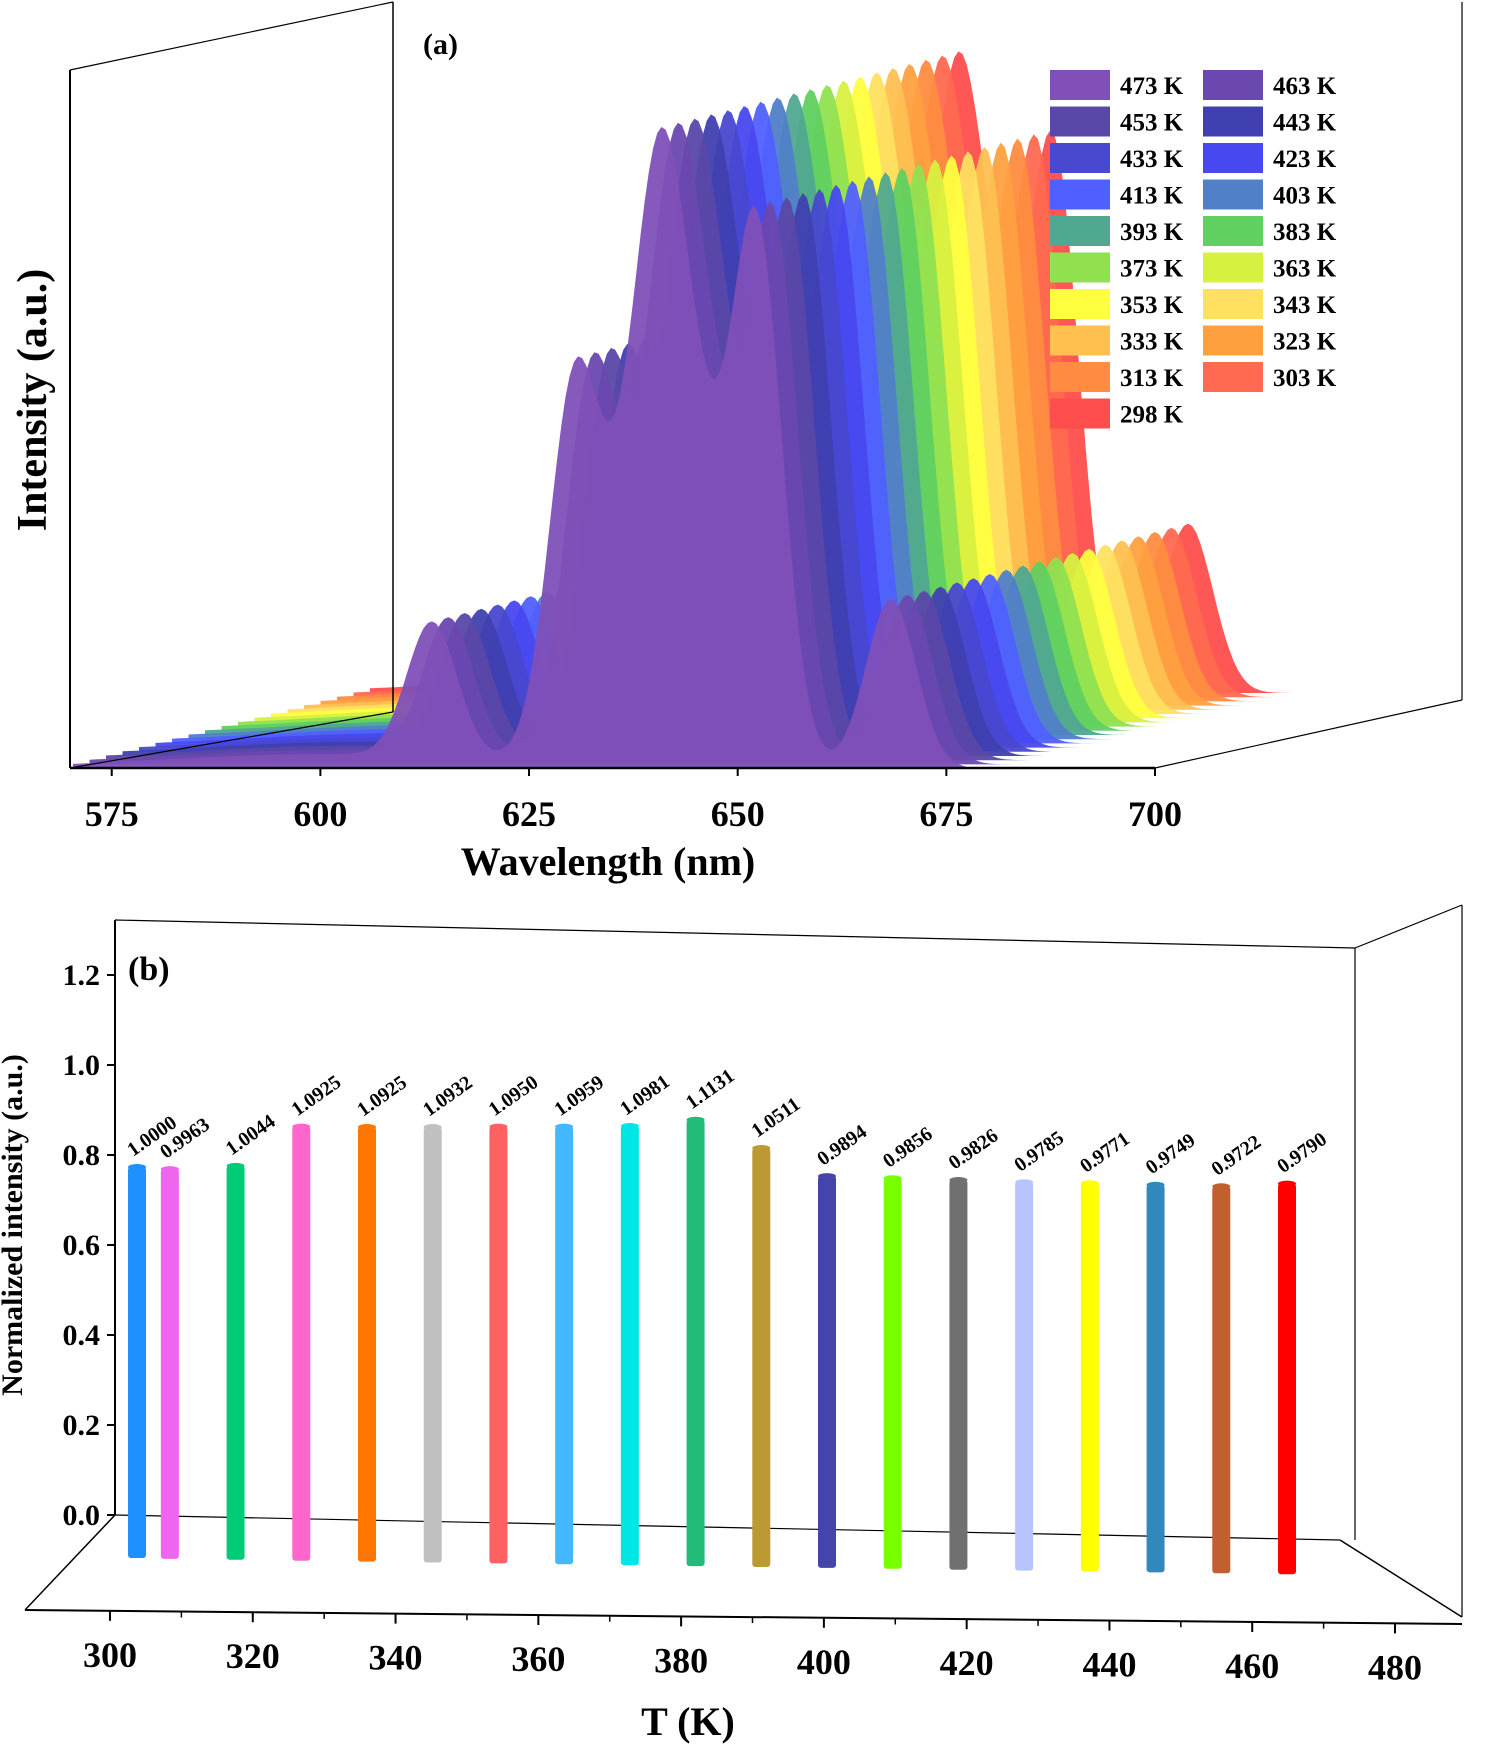 The image size is (1491, 1745). I want to click on bar-data-label: 1.0932, so click(448, 1097).